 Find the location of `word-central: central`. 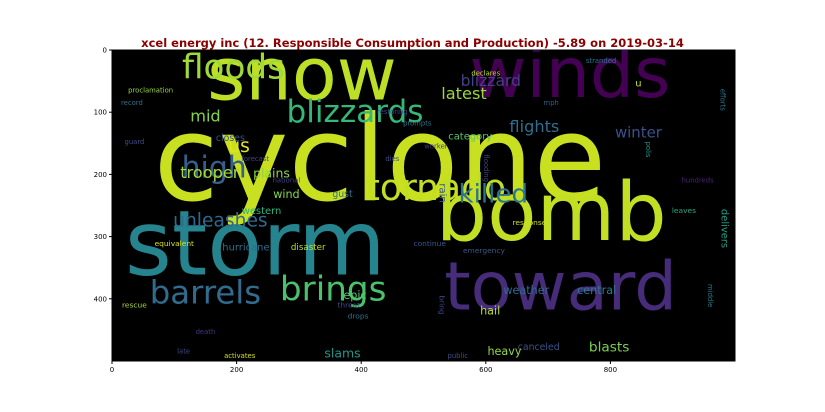

word-central: central is located at coordinates (596, 290).